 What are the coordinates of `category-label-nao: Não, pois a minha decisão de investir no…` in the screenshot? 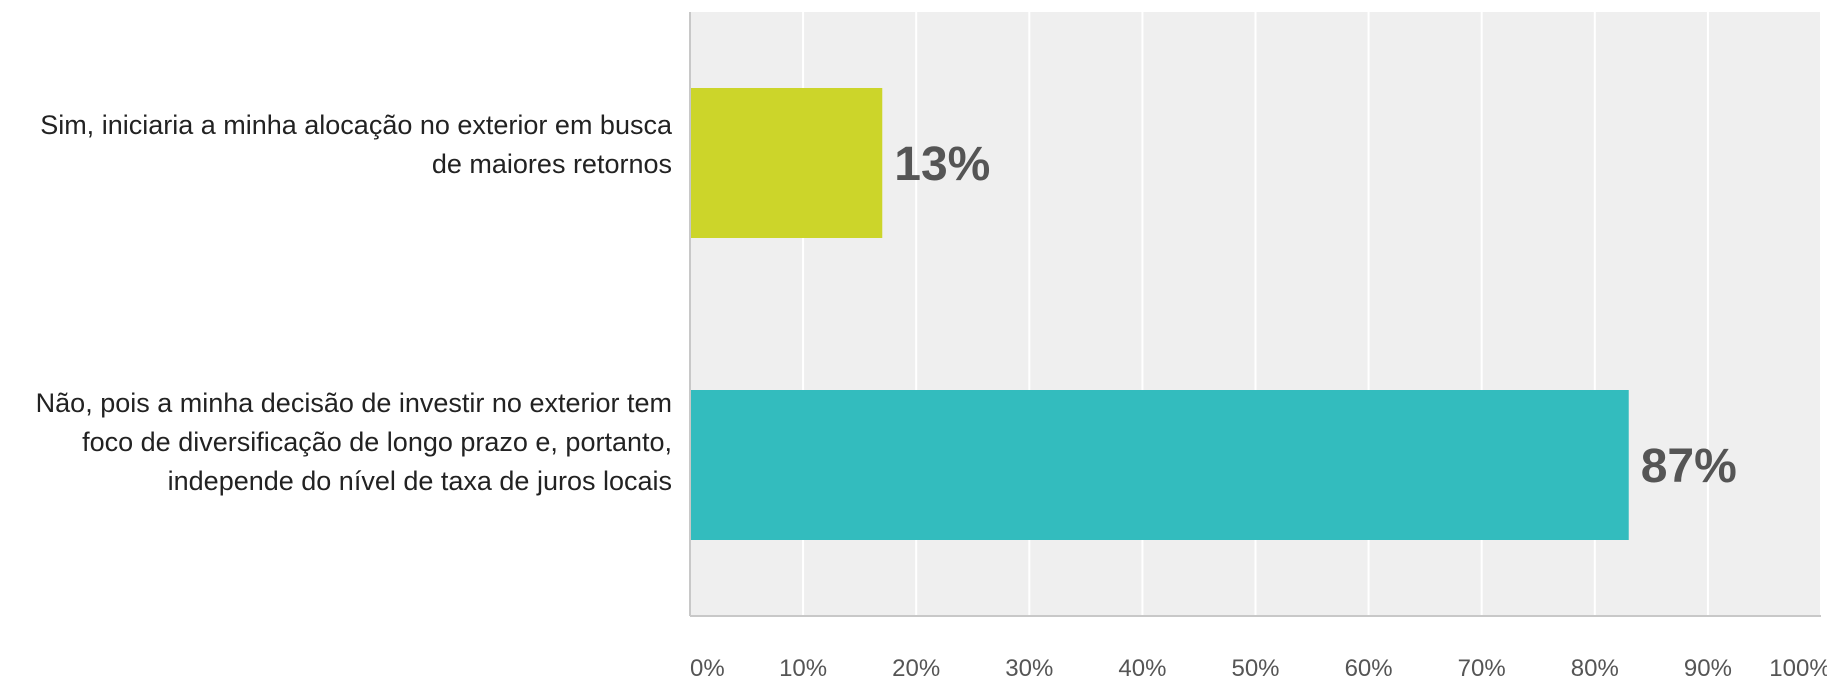 It's located at (353, 442).